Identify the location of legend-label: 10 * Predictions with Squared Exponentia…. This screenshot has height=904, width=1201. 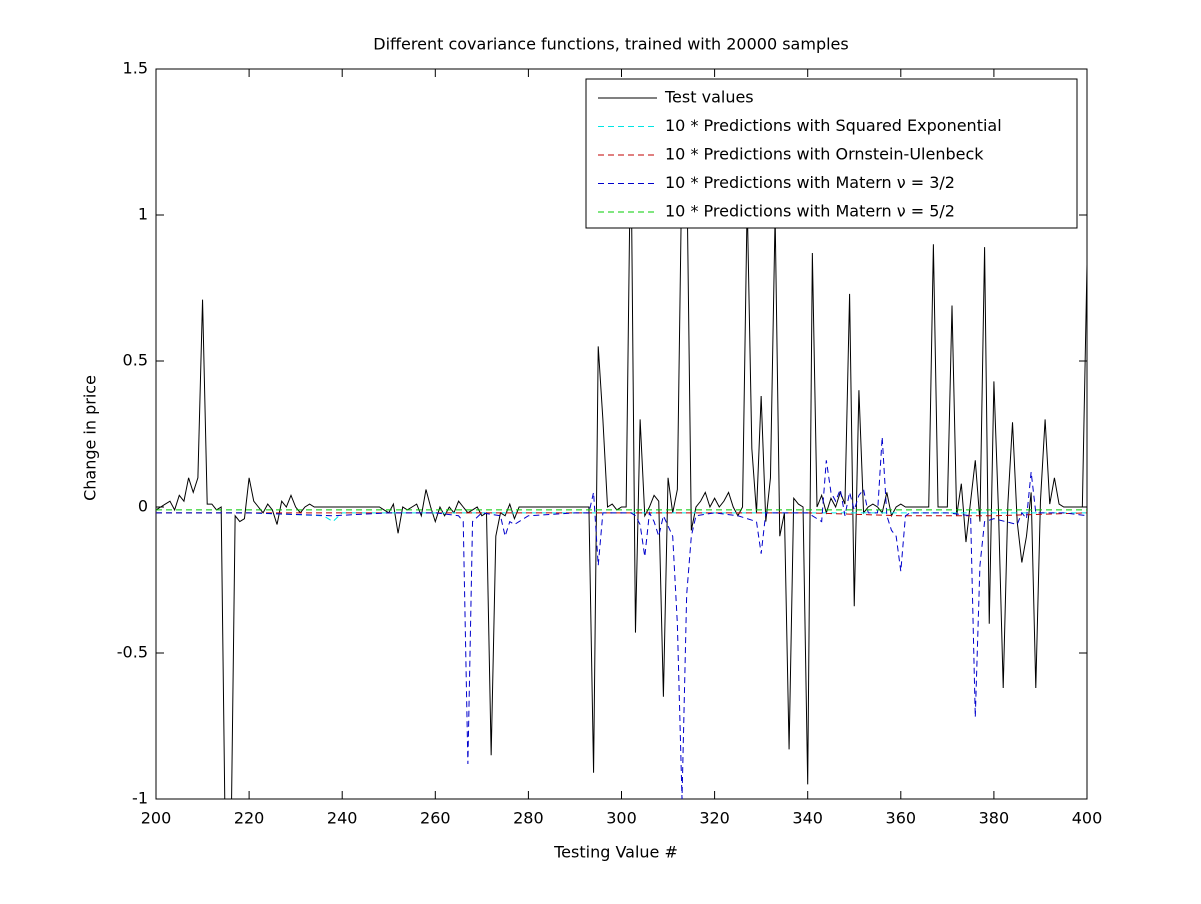
(833, 125).